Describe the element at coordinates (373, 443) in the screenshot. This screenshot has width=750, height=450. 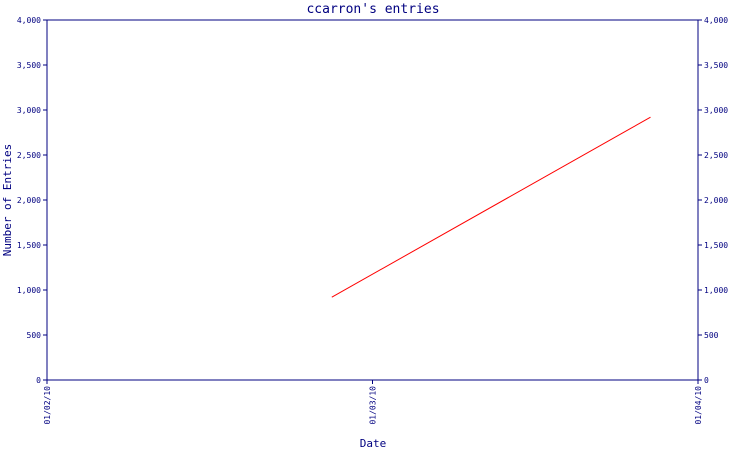
I see `x-axis-label: Date` at that location.